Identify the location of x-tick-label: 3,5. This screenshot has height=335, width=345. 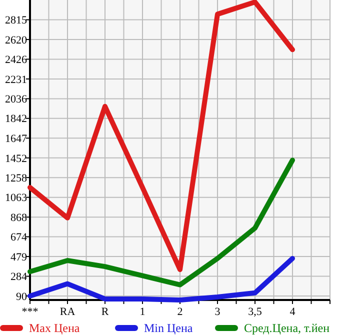
(255, 312).